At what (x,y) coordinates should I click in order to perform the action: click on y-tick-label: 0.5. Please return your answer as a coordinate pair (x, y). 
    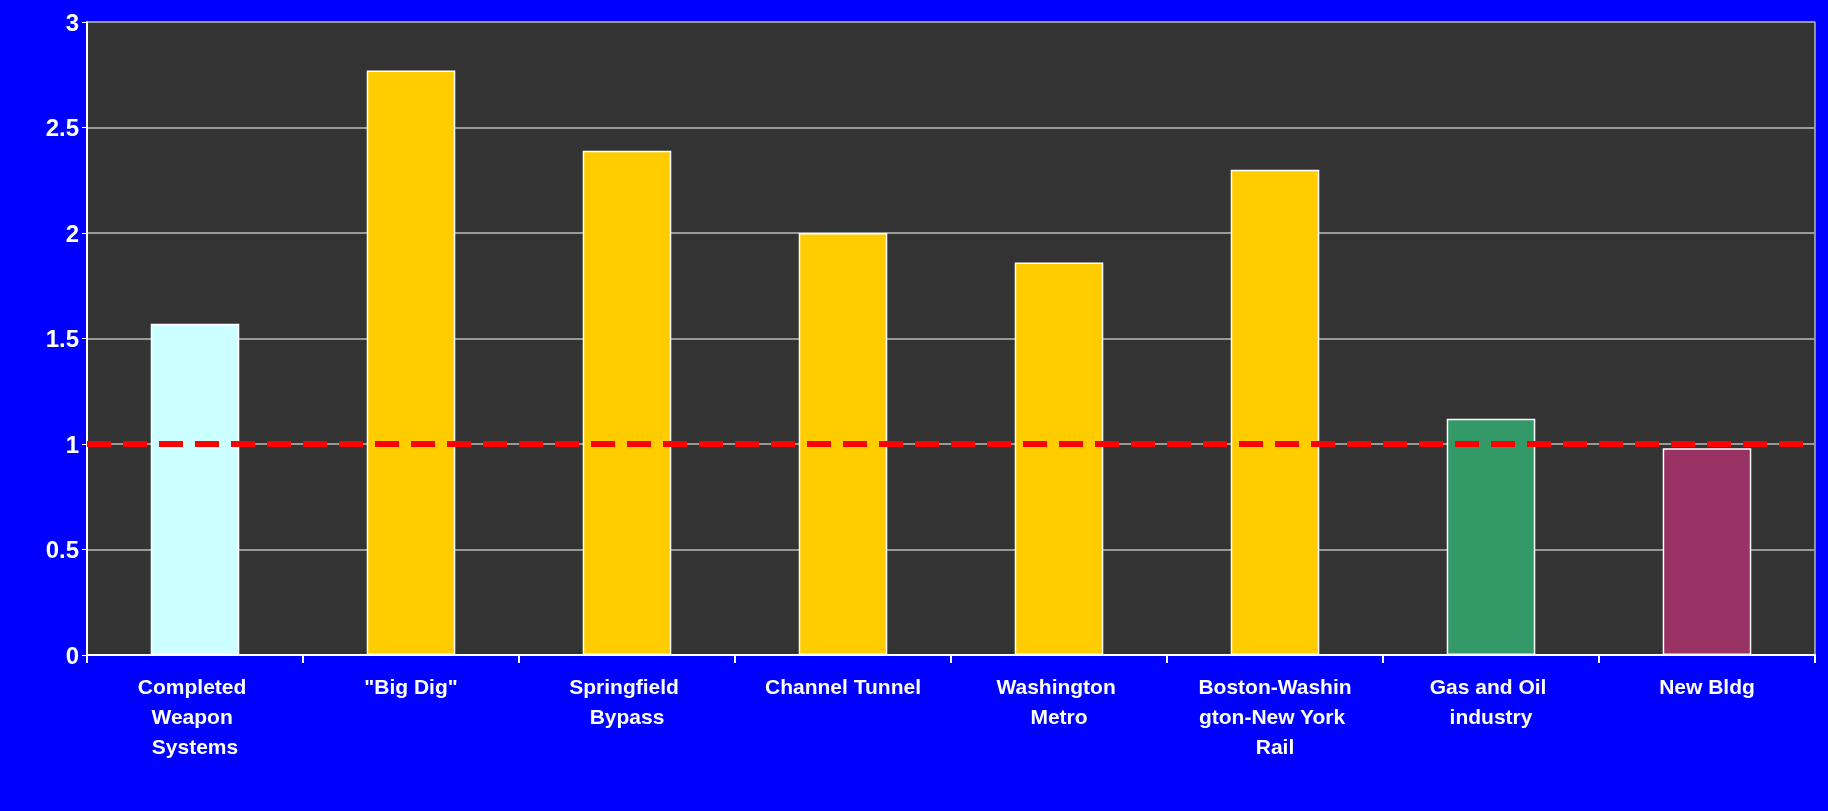
    Looking at the image, I should click on (62, 549).